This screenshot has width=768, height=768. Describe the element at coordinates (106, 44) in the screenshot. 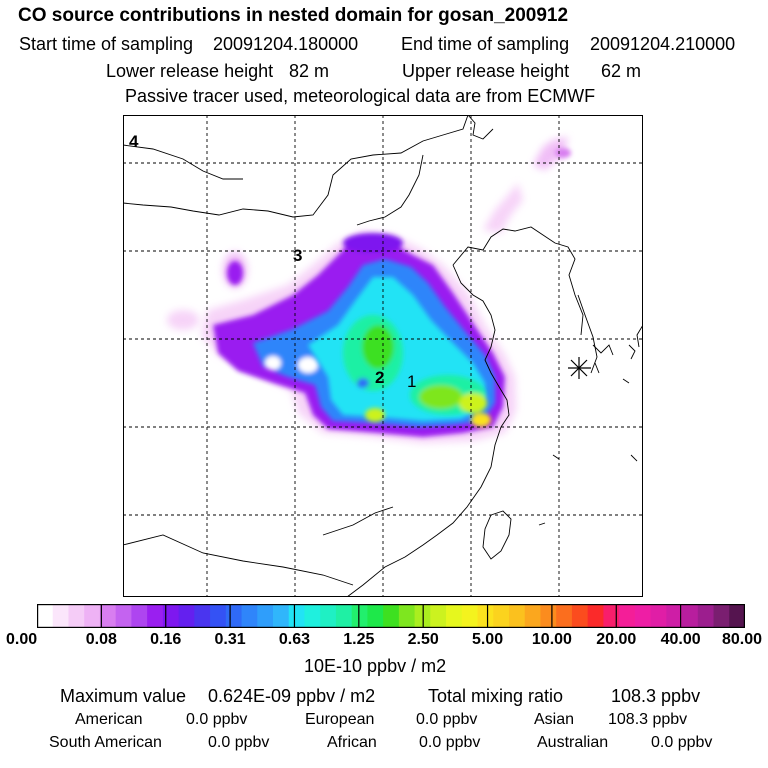

I see `start-time-label: Start time of sampling` at that location.